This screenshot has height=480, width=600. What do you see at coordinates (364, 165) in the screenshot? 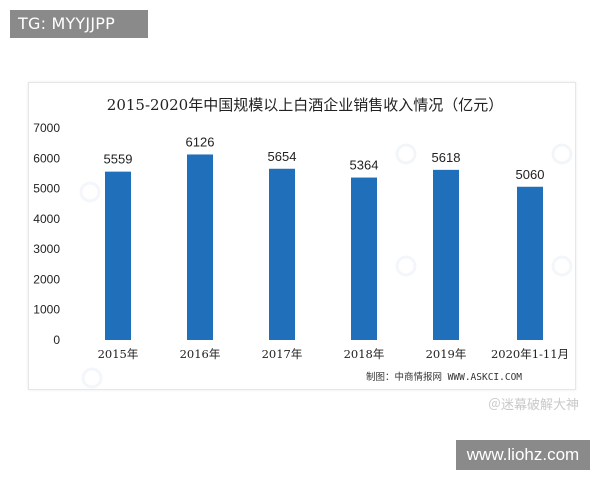
I see `data-label: 5364` at bounding box center [364, 165].